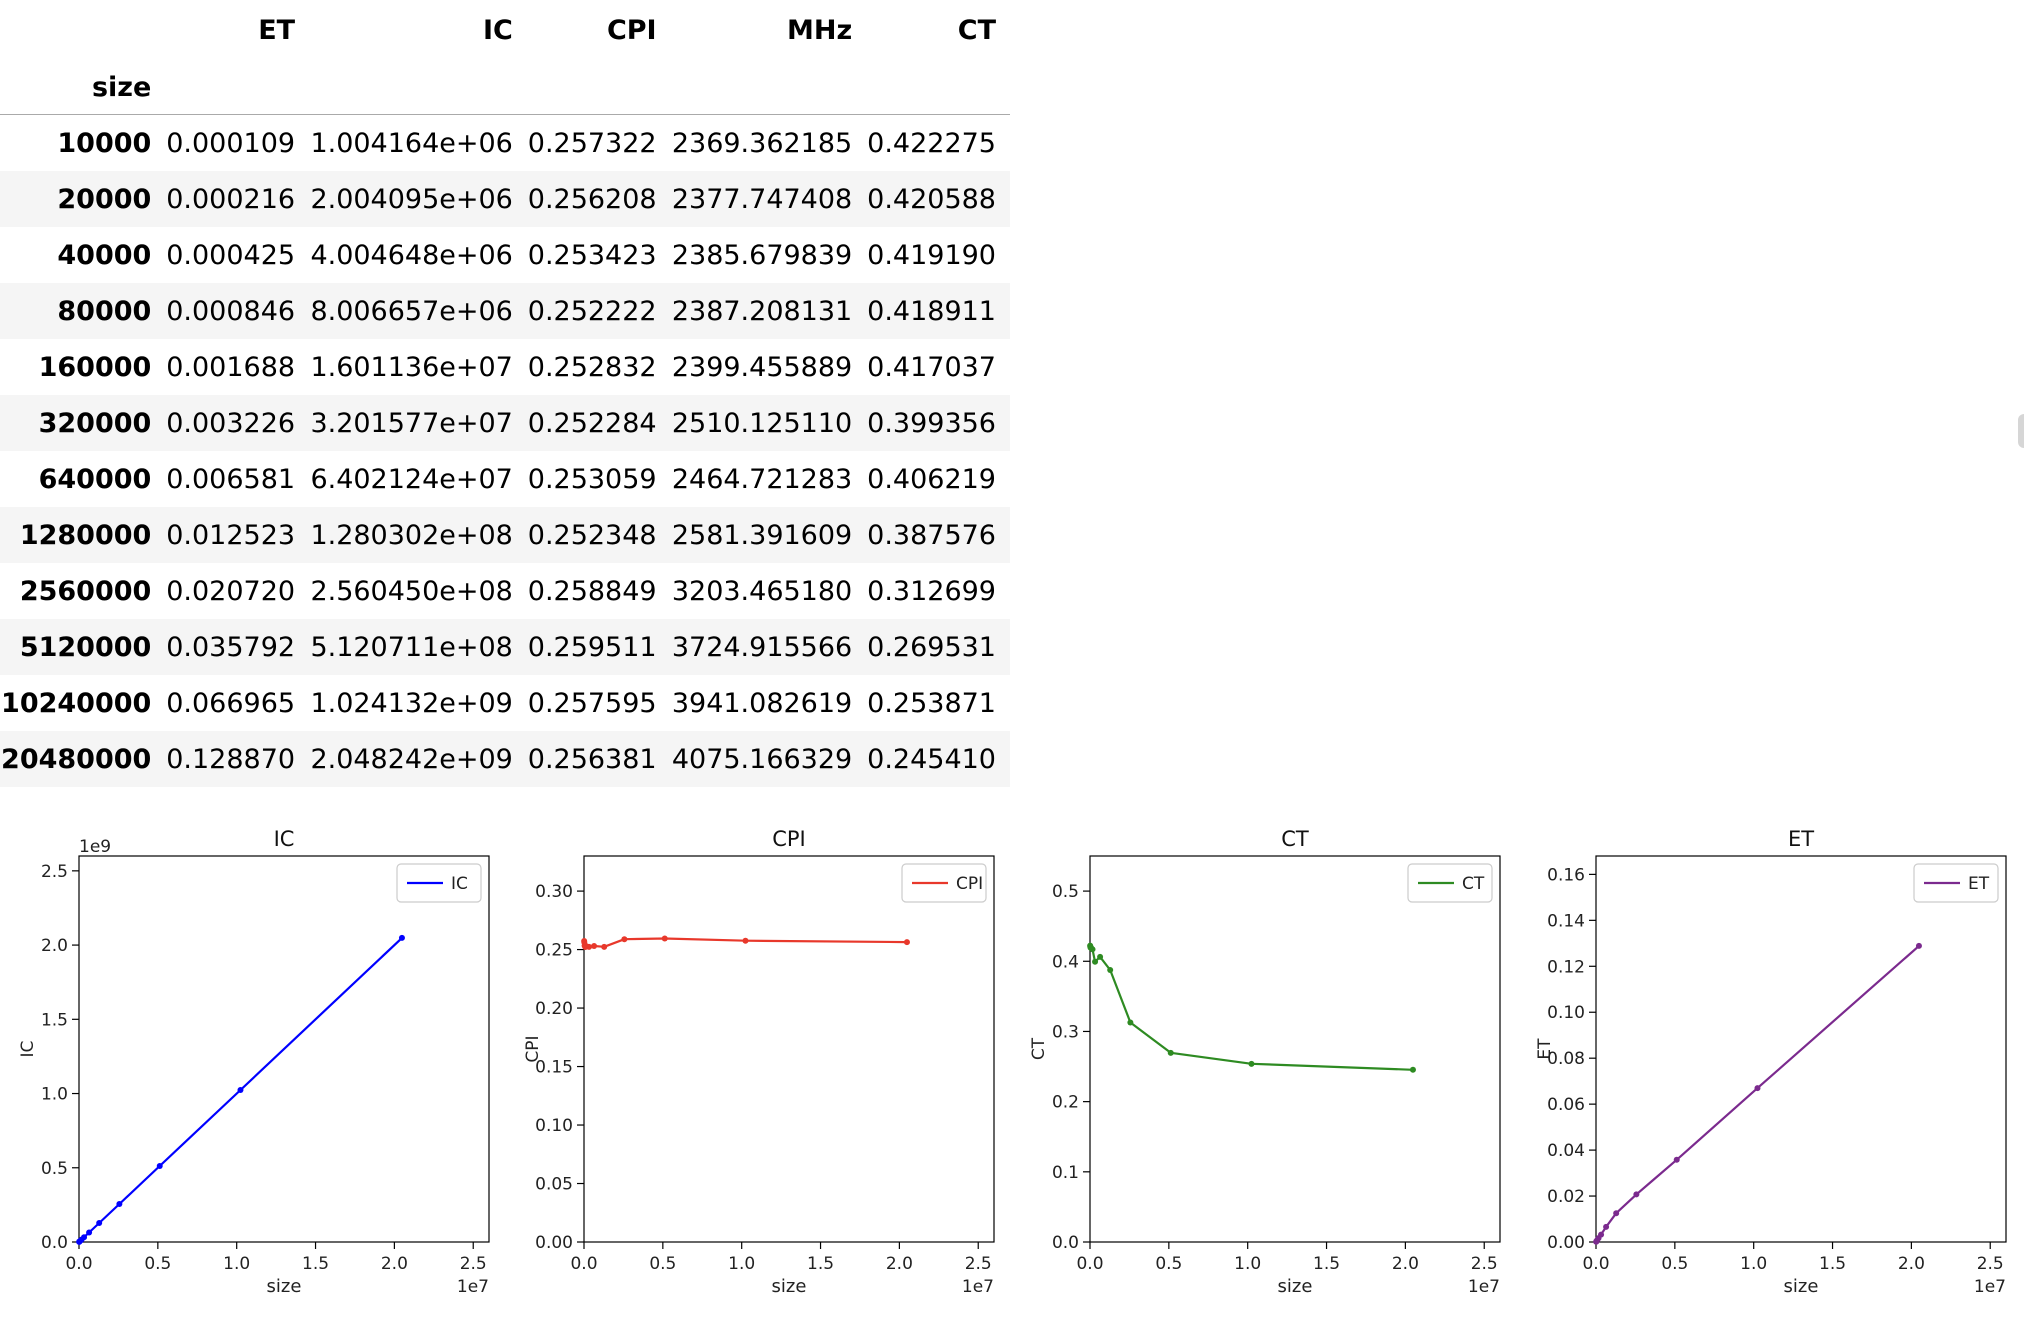  What do you see at coordinates (1801, 839) in the screenshot?
I see `chart-title: ET` at bounding box center [1801, 839].